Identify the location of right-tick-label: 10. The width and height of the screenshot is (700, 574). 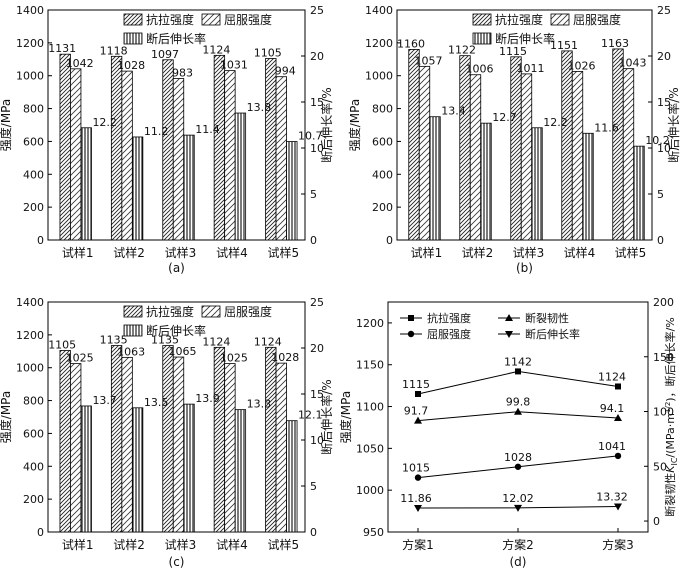
(317, 440).